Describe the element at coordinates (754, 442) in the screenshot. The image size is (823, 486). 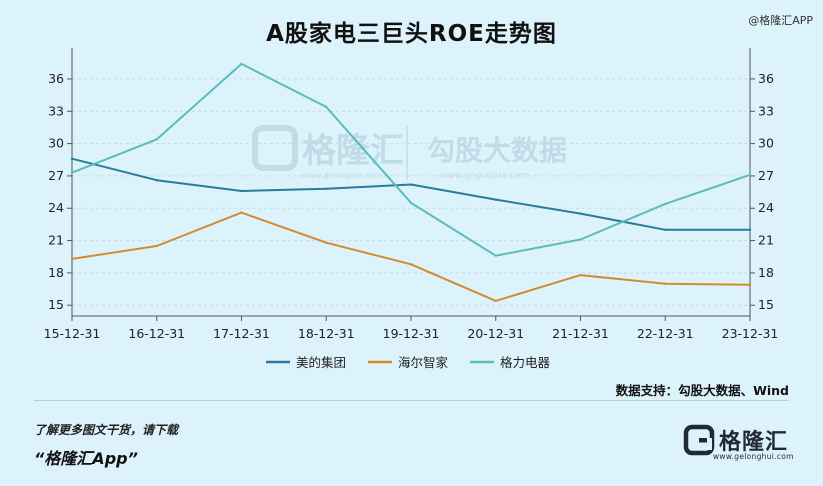
I see `brand-name: 格隆汇` at that location.